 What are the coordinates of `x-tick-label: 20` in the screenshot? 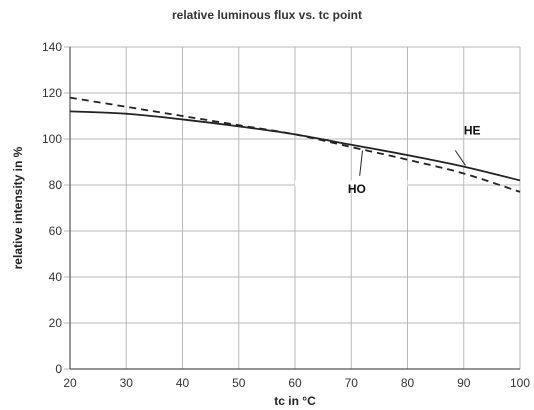 It's located at (70, 383).